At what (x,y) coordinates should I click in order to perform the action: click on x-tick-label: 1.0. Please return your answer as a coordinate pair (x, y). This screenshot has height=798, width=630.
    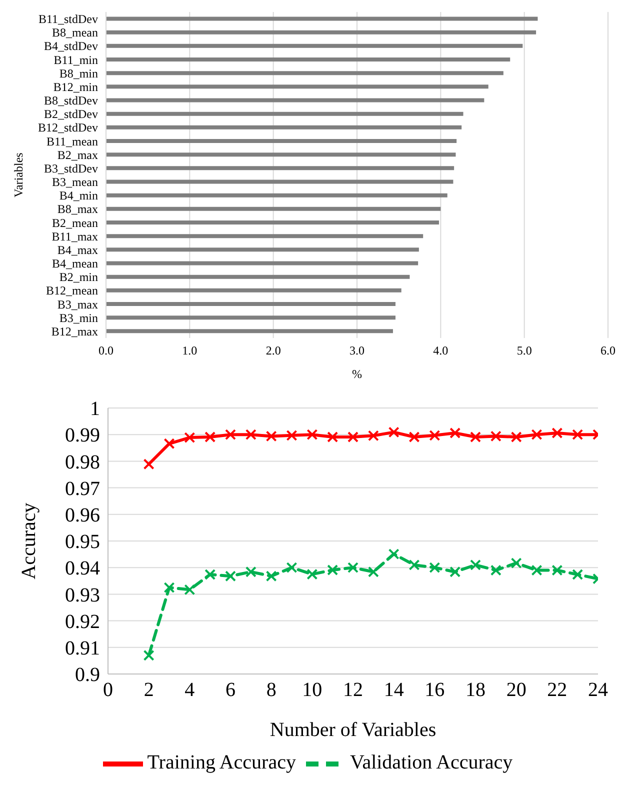
    Looking at the image, I should click on (190, 351).